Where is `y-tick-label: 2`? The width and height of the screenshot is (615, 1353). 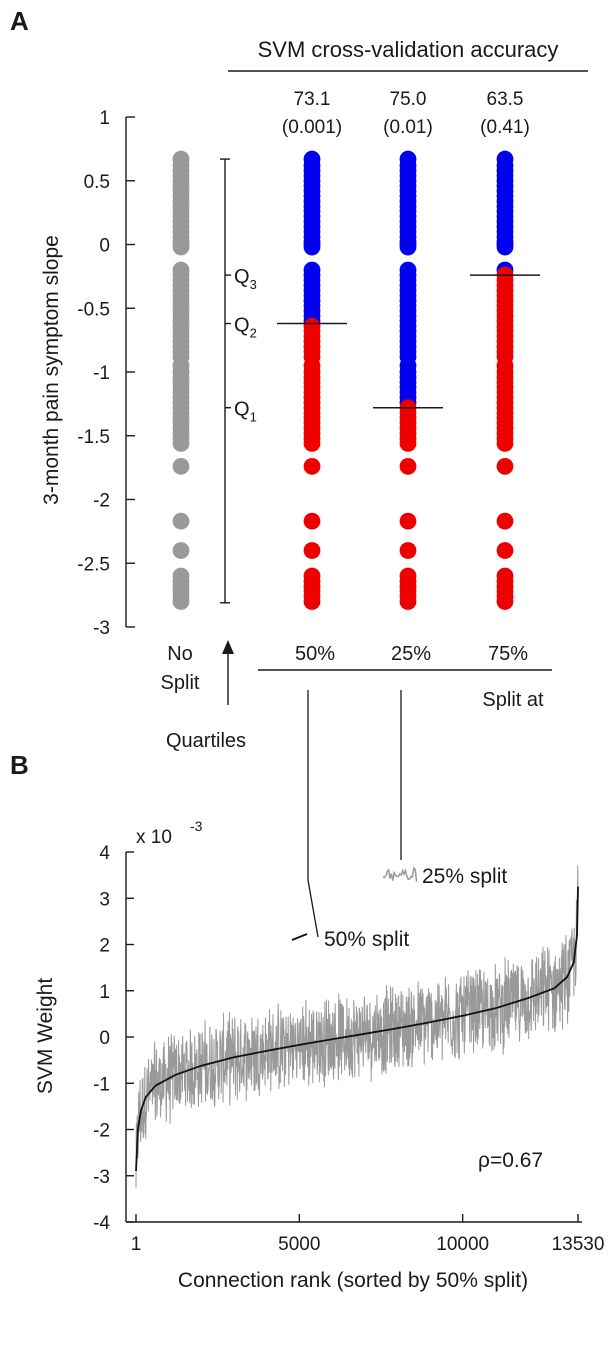
y-tick-label: 2 is located at coordinates (104, 946).